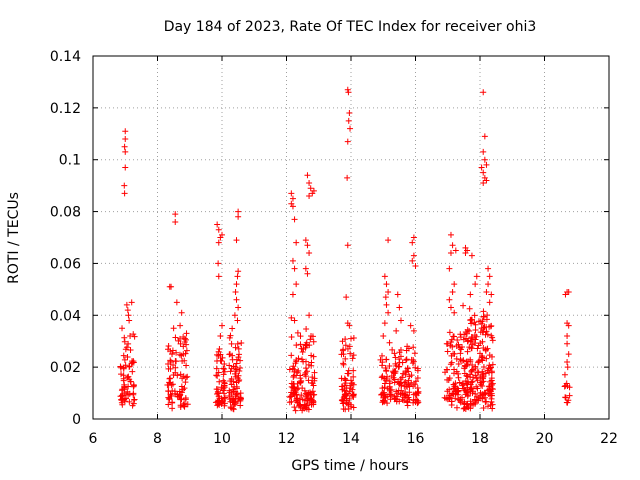 The height and width of the screenshot is (480, 640). Describe the element at coordinates (416, 439) in the screenshot. I see `x-tick-label: 16` at that location.